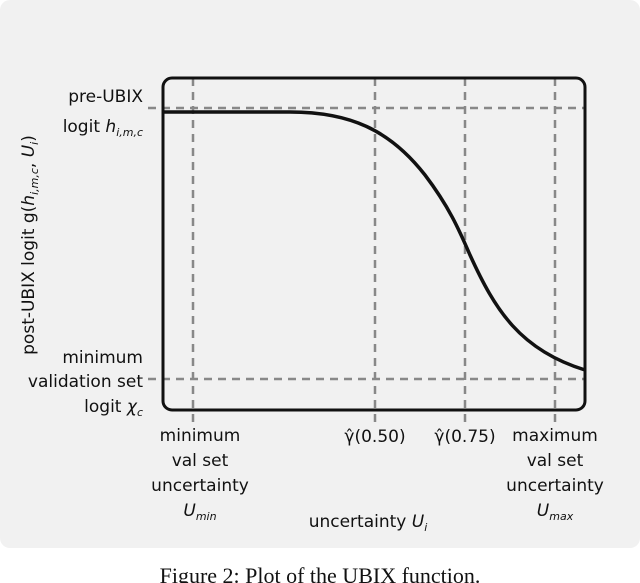 This screenshot has height=583, width=640. What do you see at coordinates (555, 436) in the screenshot?
I see `x-label: maximum` at bounding box center [555, 436].